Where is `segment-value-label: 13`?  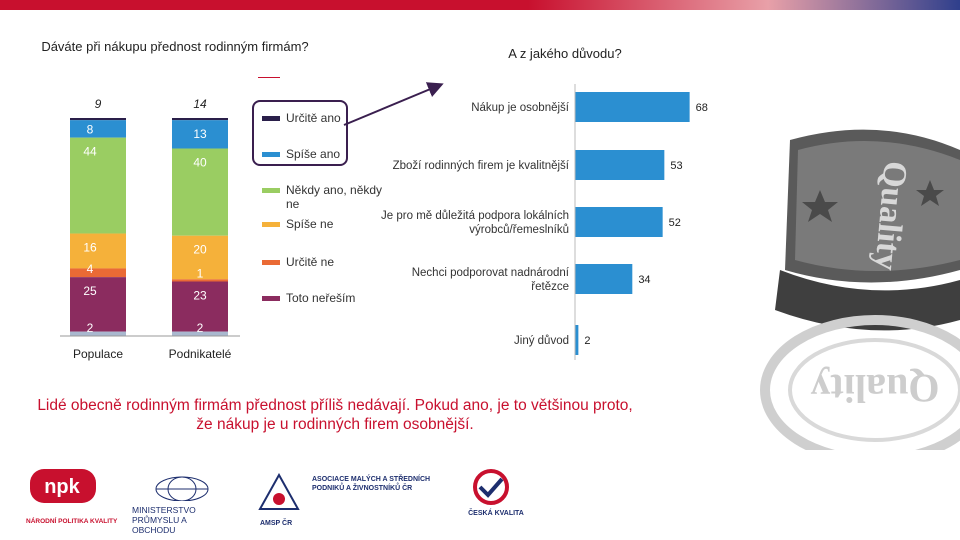
segment-value-label: 13 is located at coordinates (200, 134).